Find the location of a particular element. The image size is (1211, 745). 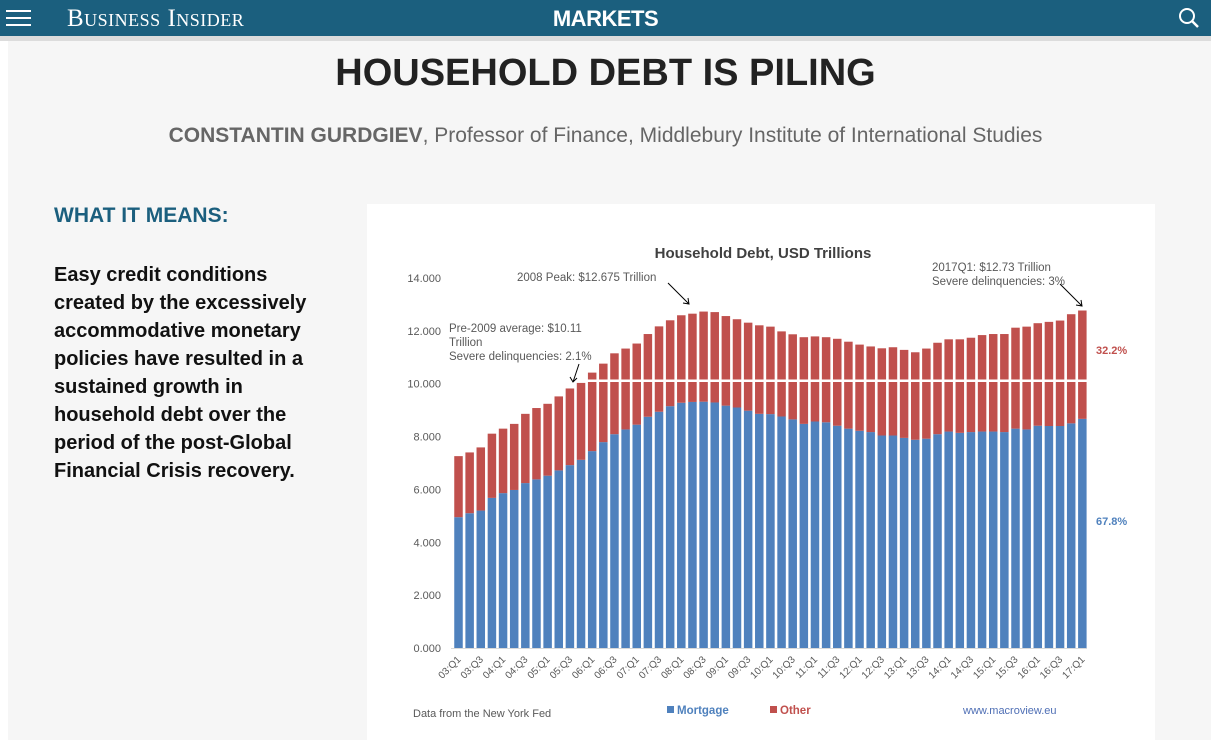

legend-label-other: Other is located at coordinates (795, 711).